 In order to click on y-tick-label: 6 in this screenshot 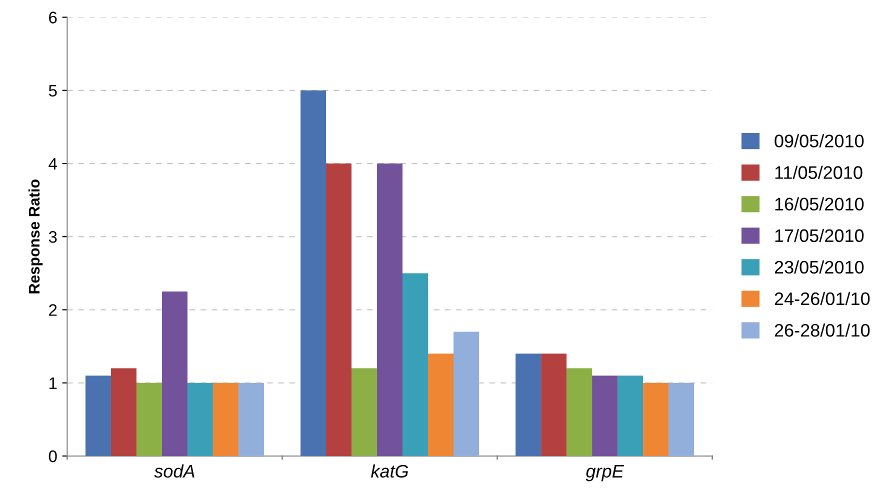, I will do `click(53, 18)`.